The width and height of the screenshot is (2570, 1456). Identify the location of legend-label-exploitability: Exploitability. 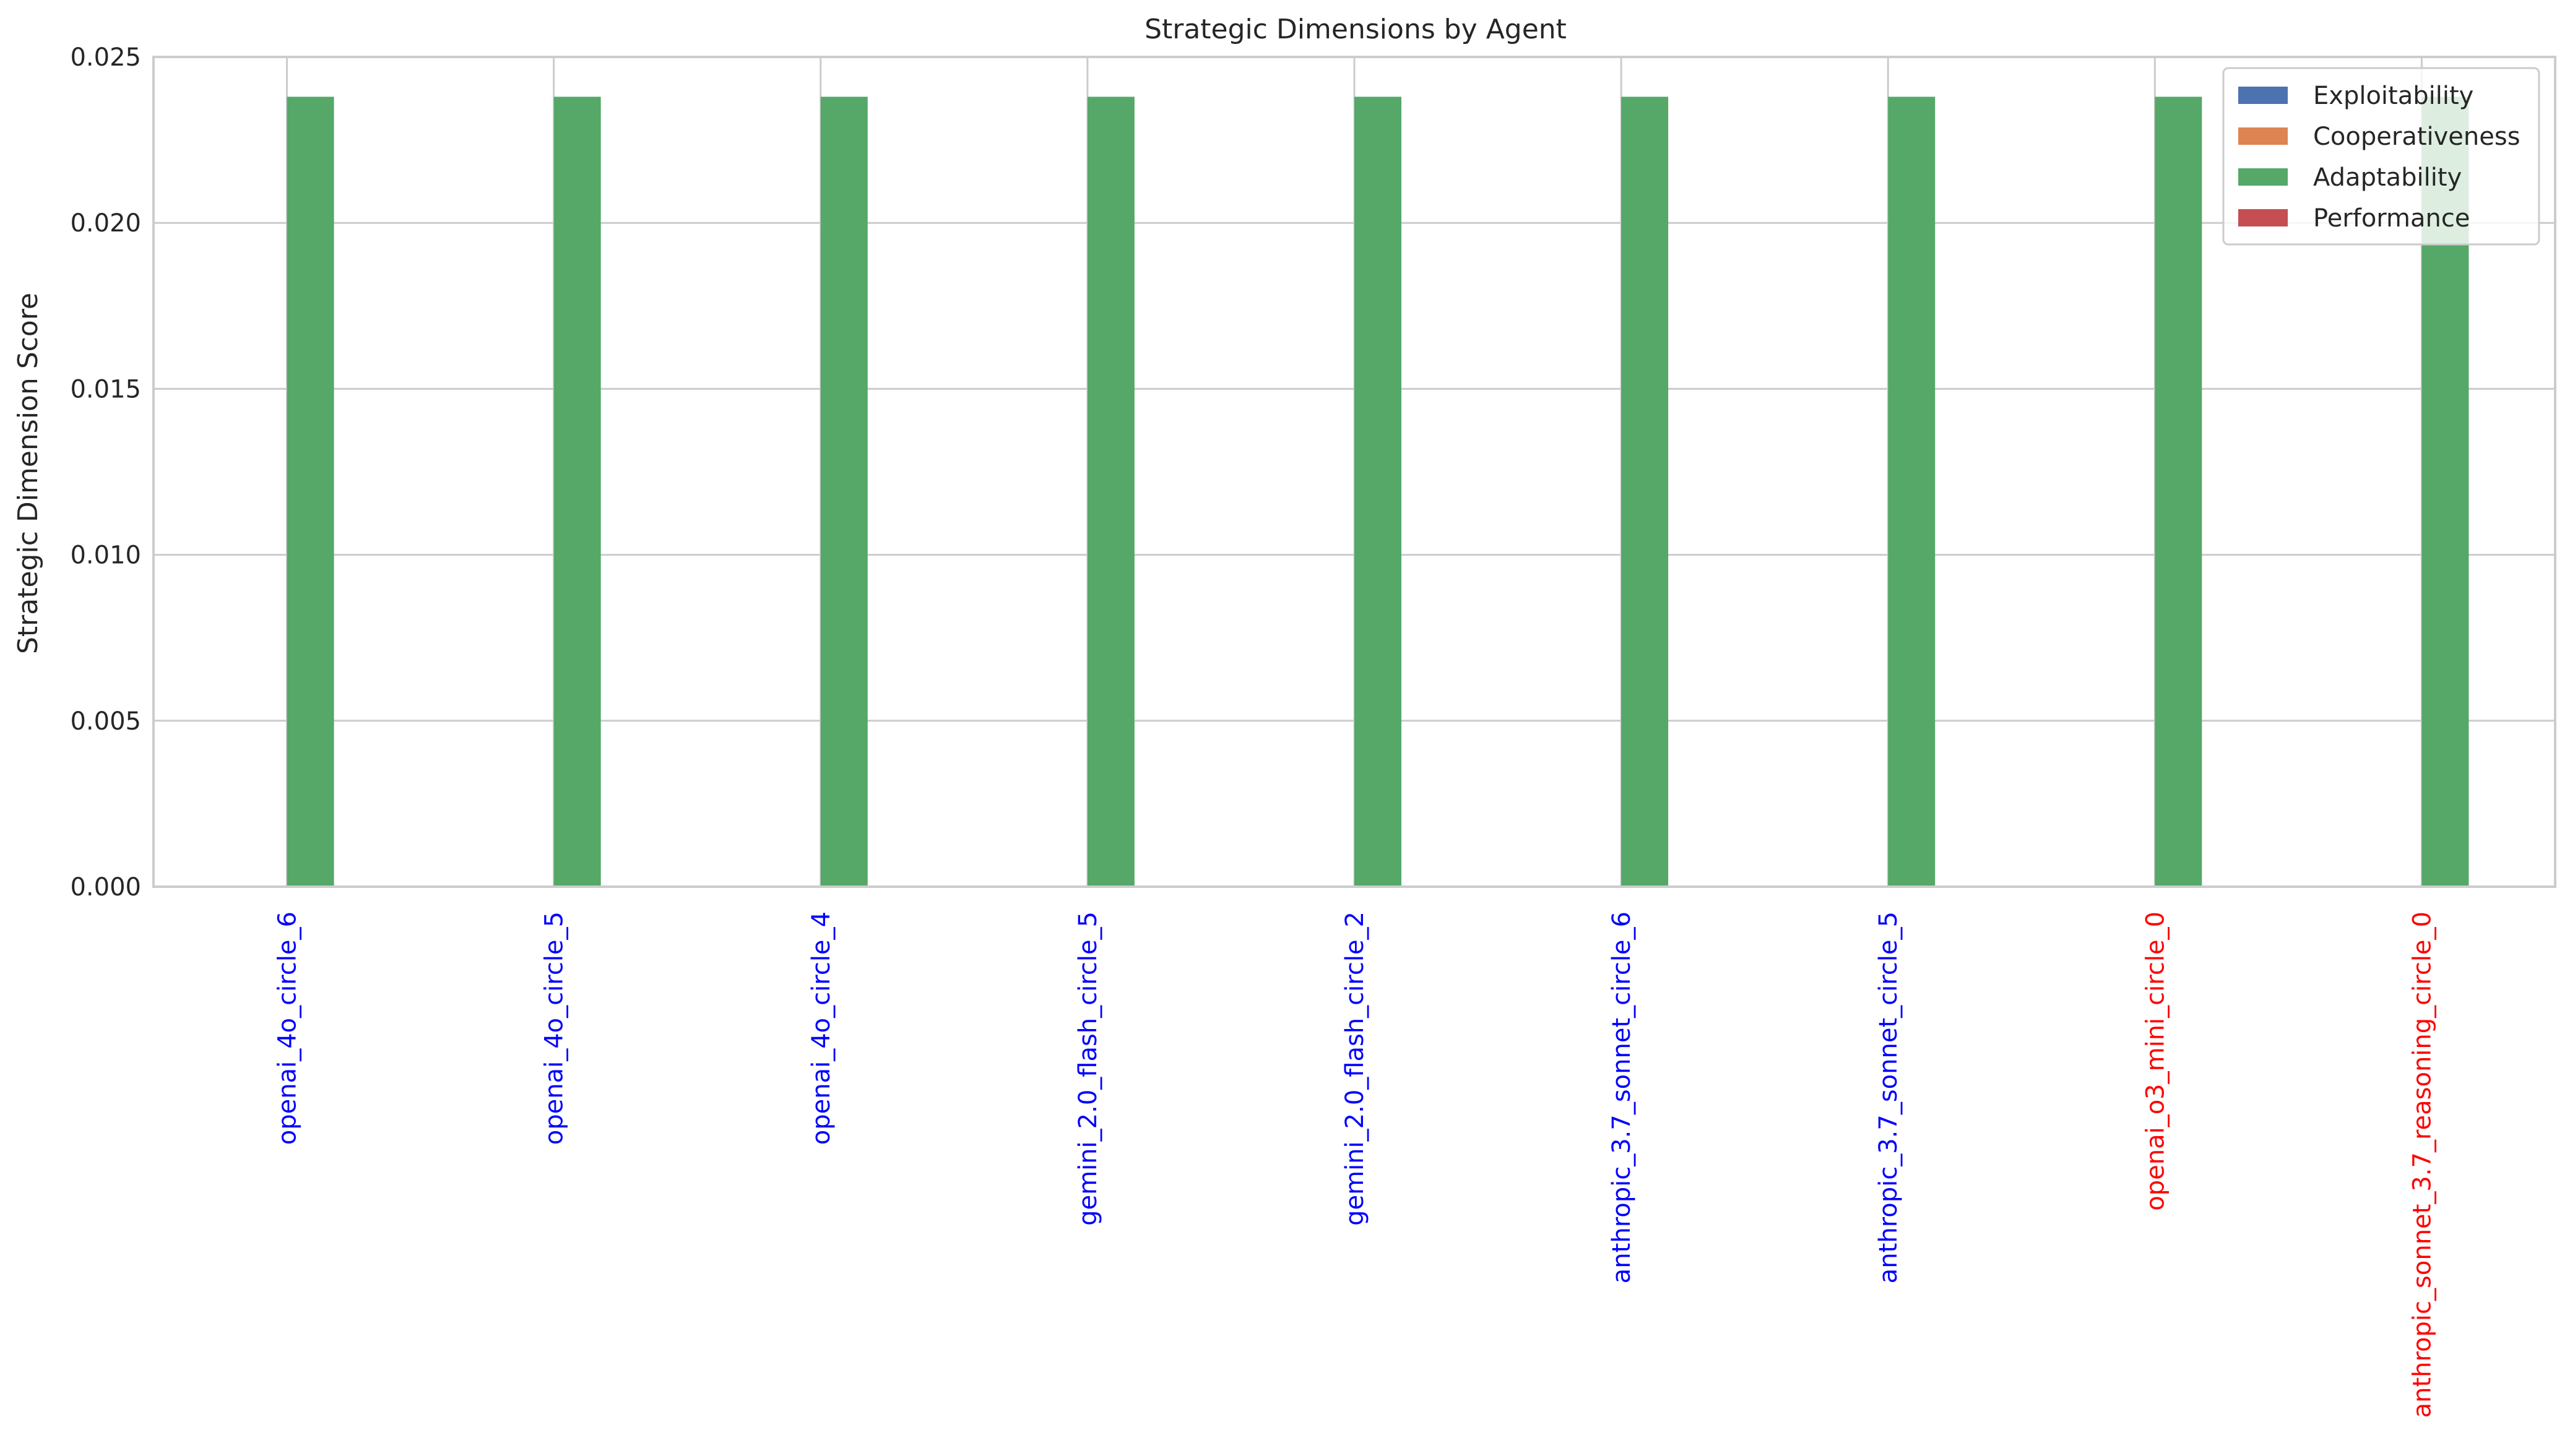
(2393, 96).